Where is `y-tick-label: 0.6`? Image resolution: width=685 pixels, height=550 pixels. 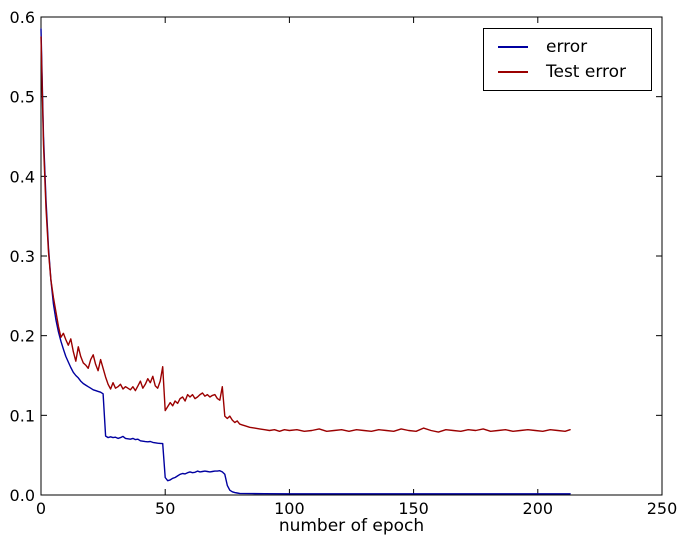
y-tick-label: 0.6 is located at coordinates (22, 17).